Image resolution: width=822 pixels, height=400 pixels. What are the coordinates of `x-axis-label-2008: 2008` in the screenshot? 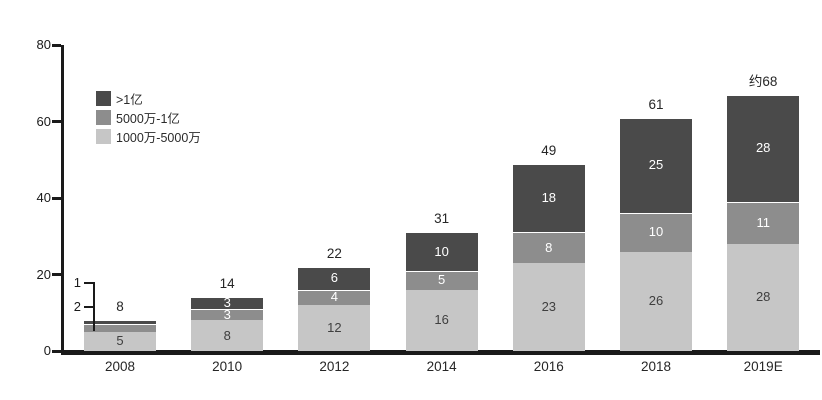 It's located at (120, 366).